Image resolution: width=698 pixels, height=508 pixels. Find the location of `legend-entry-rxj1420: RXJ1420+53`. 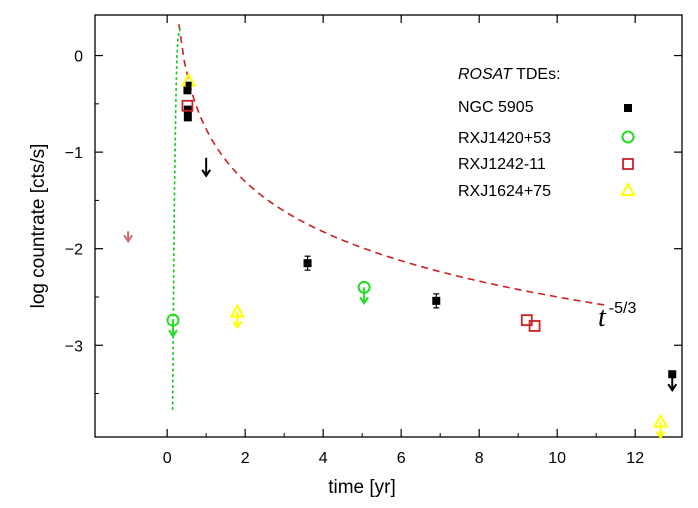

legend-entry-rxj1420: RXJ1420+53 is located at coordinates (504, 138).